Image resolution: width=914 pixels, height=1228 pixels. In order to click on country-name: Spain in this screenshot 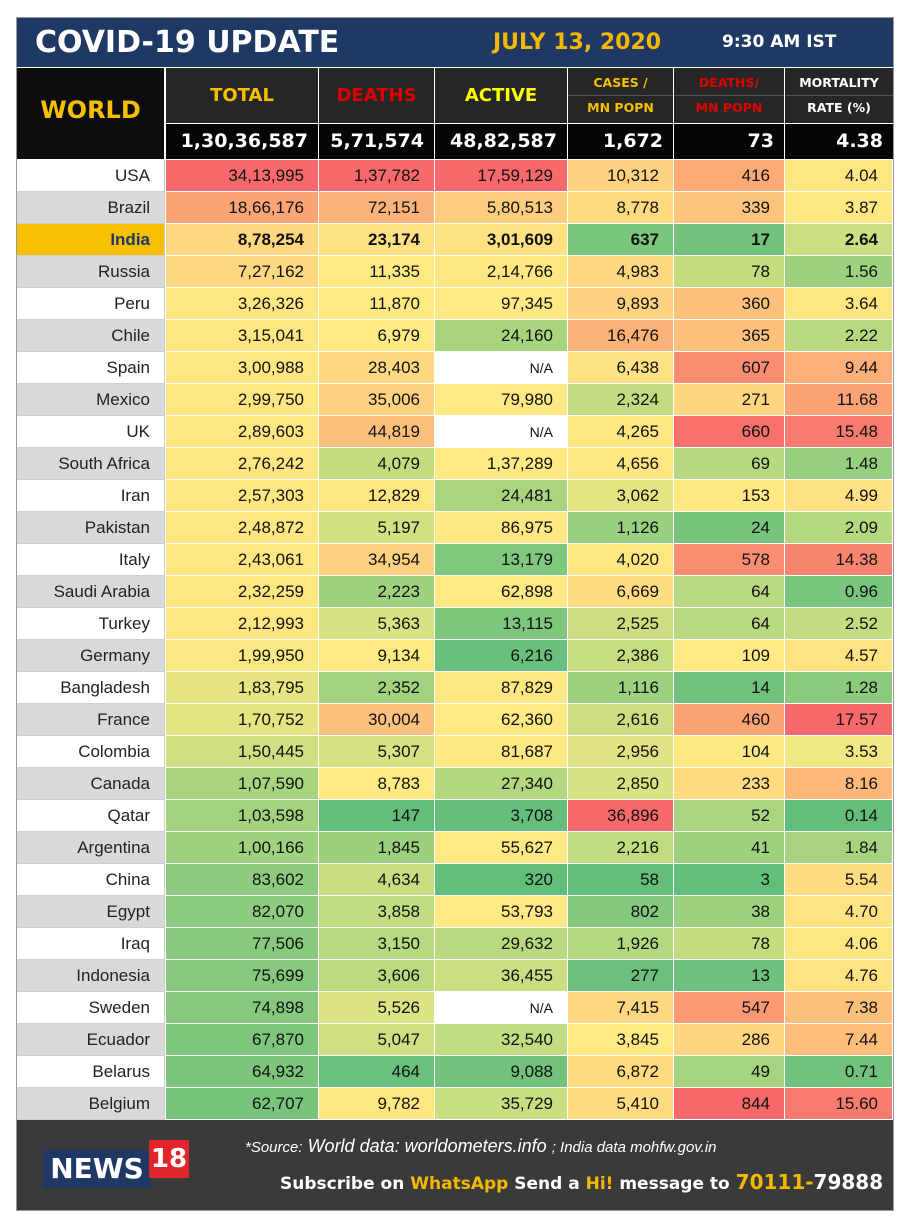, I will do `click(91, 368)`.